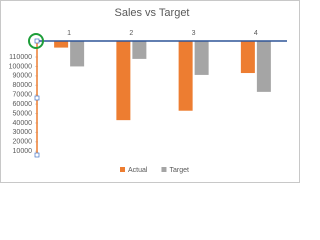  Describe the element at coordinates (20, 57) in the screenshot. I see `y-tick-label: 110000` at that location.